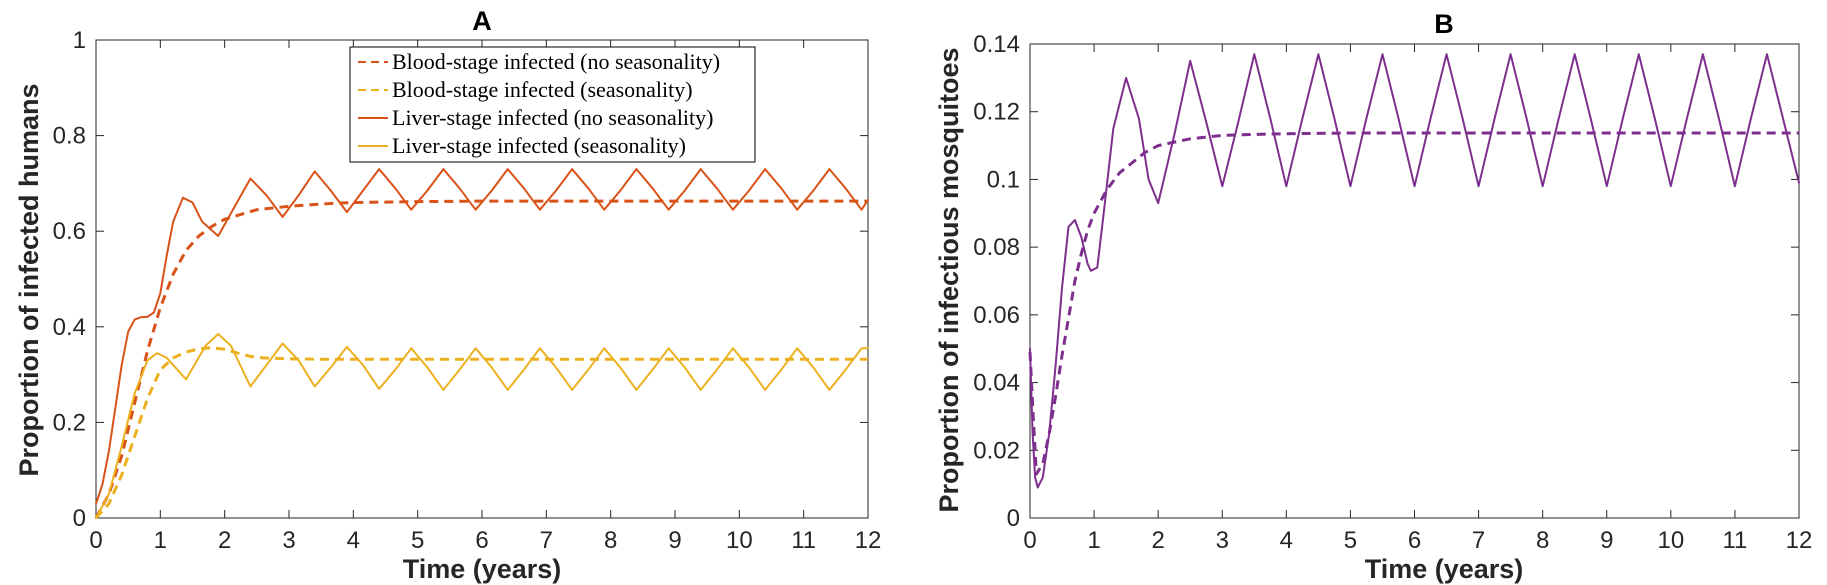 The width and height of the screenshot is (1827, 585). What do you see at coordinates (1444, 24) in the screenshot?
I see `panel-b-title: B` at bounding box center [1444, 24].